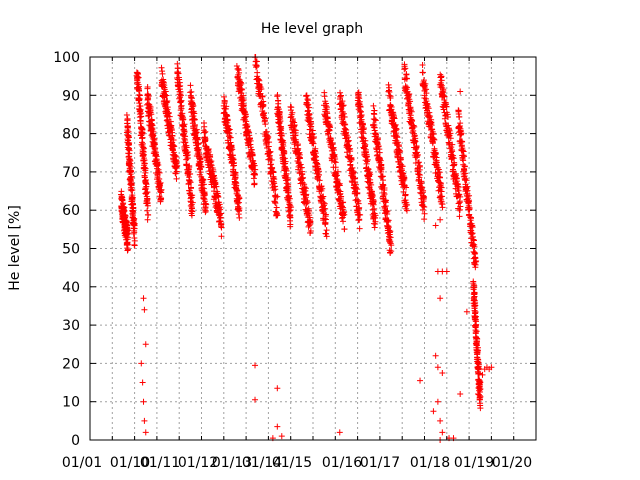 The width and height of the screenshot is (640, 480). What do you see at coordinates (312, 29) in the screenshot?
I see `chart-title: He level graph` at bounding box center [312, 29].